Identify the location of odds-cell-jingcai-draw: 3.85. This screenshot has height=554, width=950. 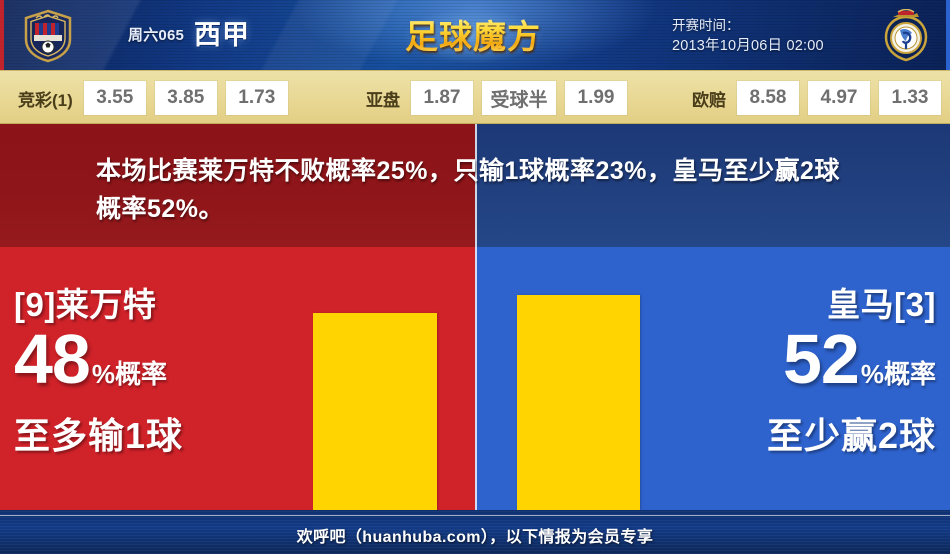
(185, 98).